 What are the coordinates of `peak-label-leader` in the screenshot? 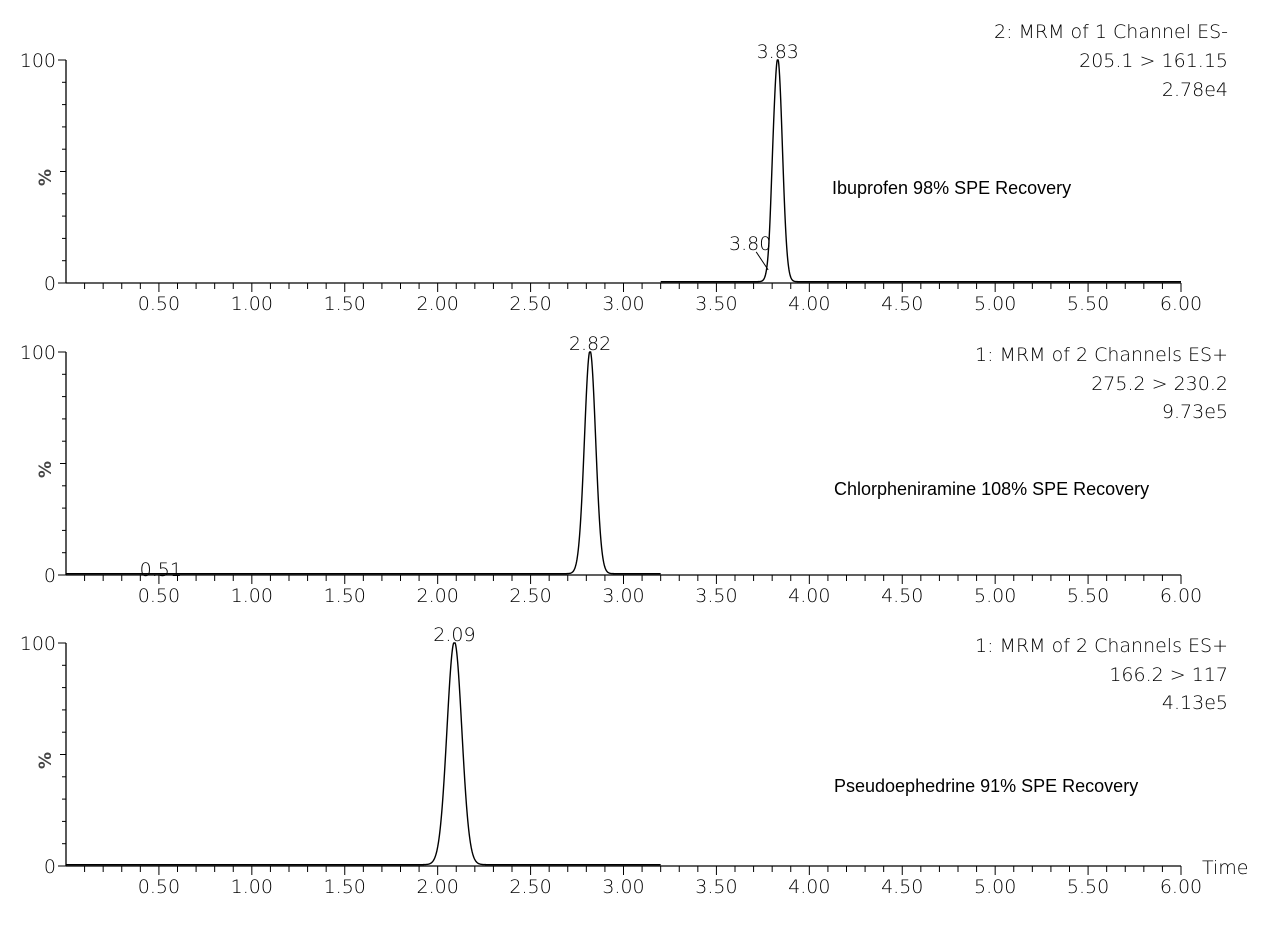 It's located at (762, 261).